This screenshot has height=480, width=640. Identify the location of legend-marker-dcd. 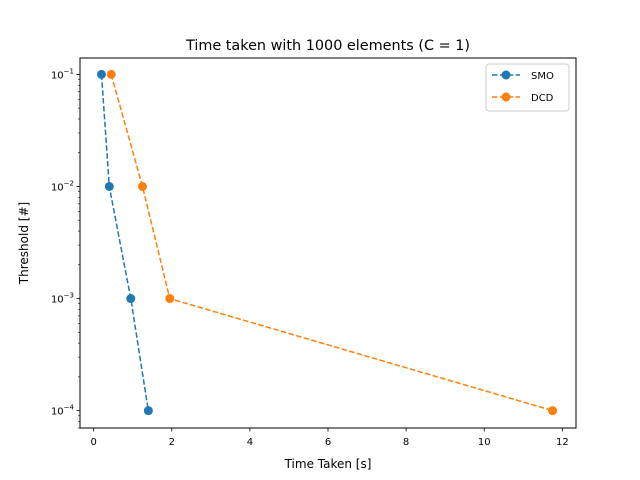
(506, 97).